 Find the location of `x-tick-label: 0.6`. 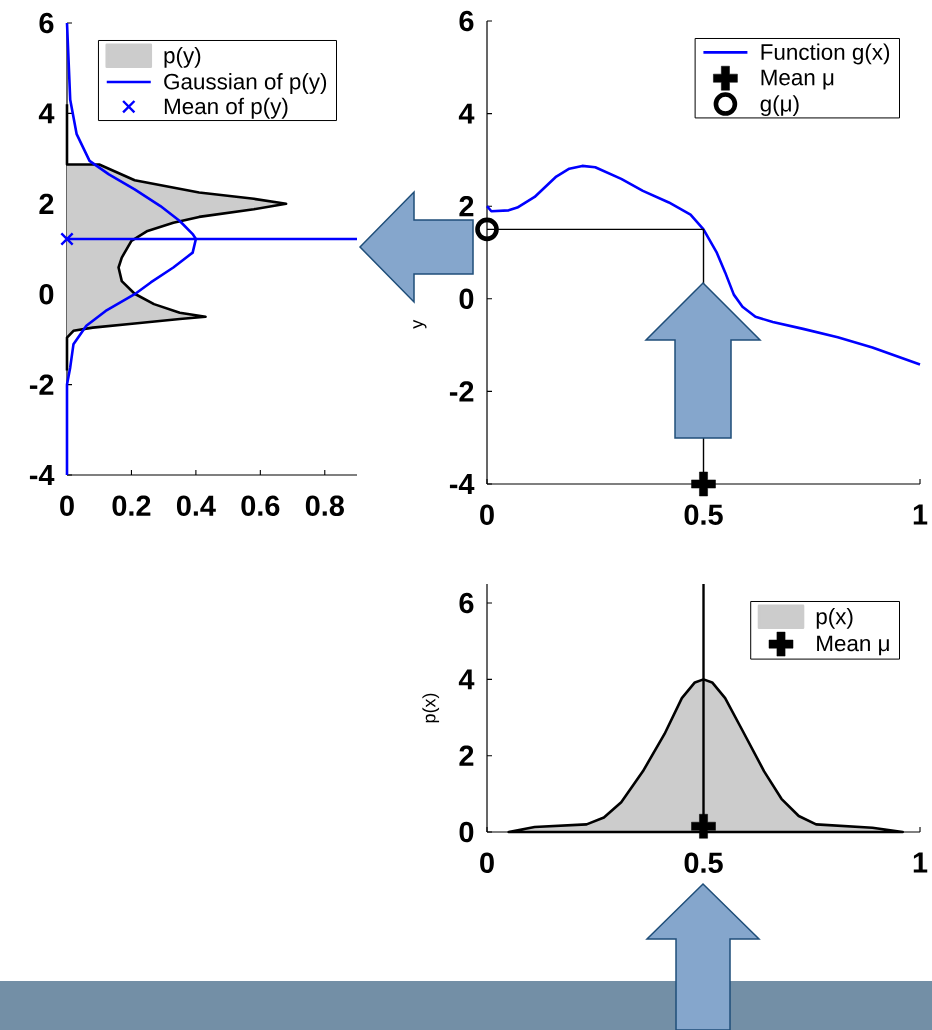

x-tick-label: 0.6 is located at coordinates (260, 505).